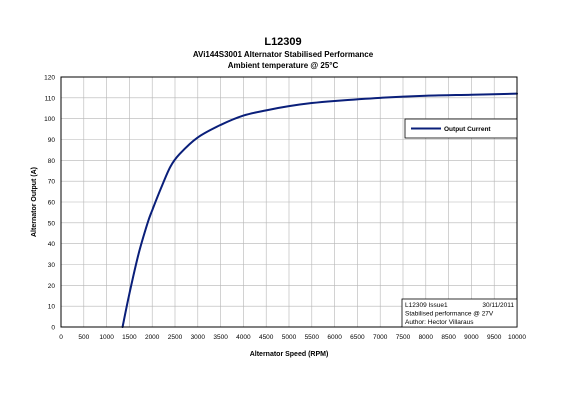 The width and height of the screenshot is (566, 400). Describe the element at coordinates (494, 337) in the screenshot. I see `x-tick-label: 9500` at that location.